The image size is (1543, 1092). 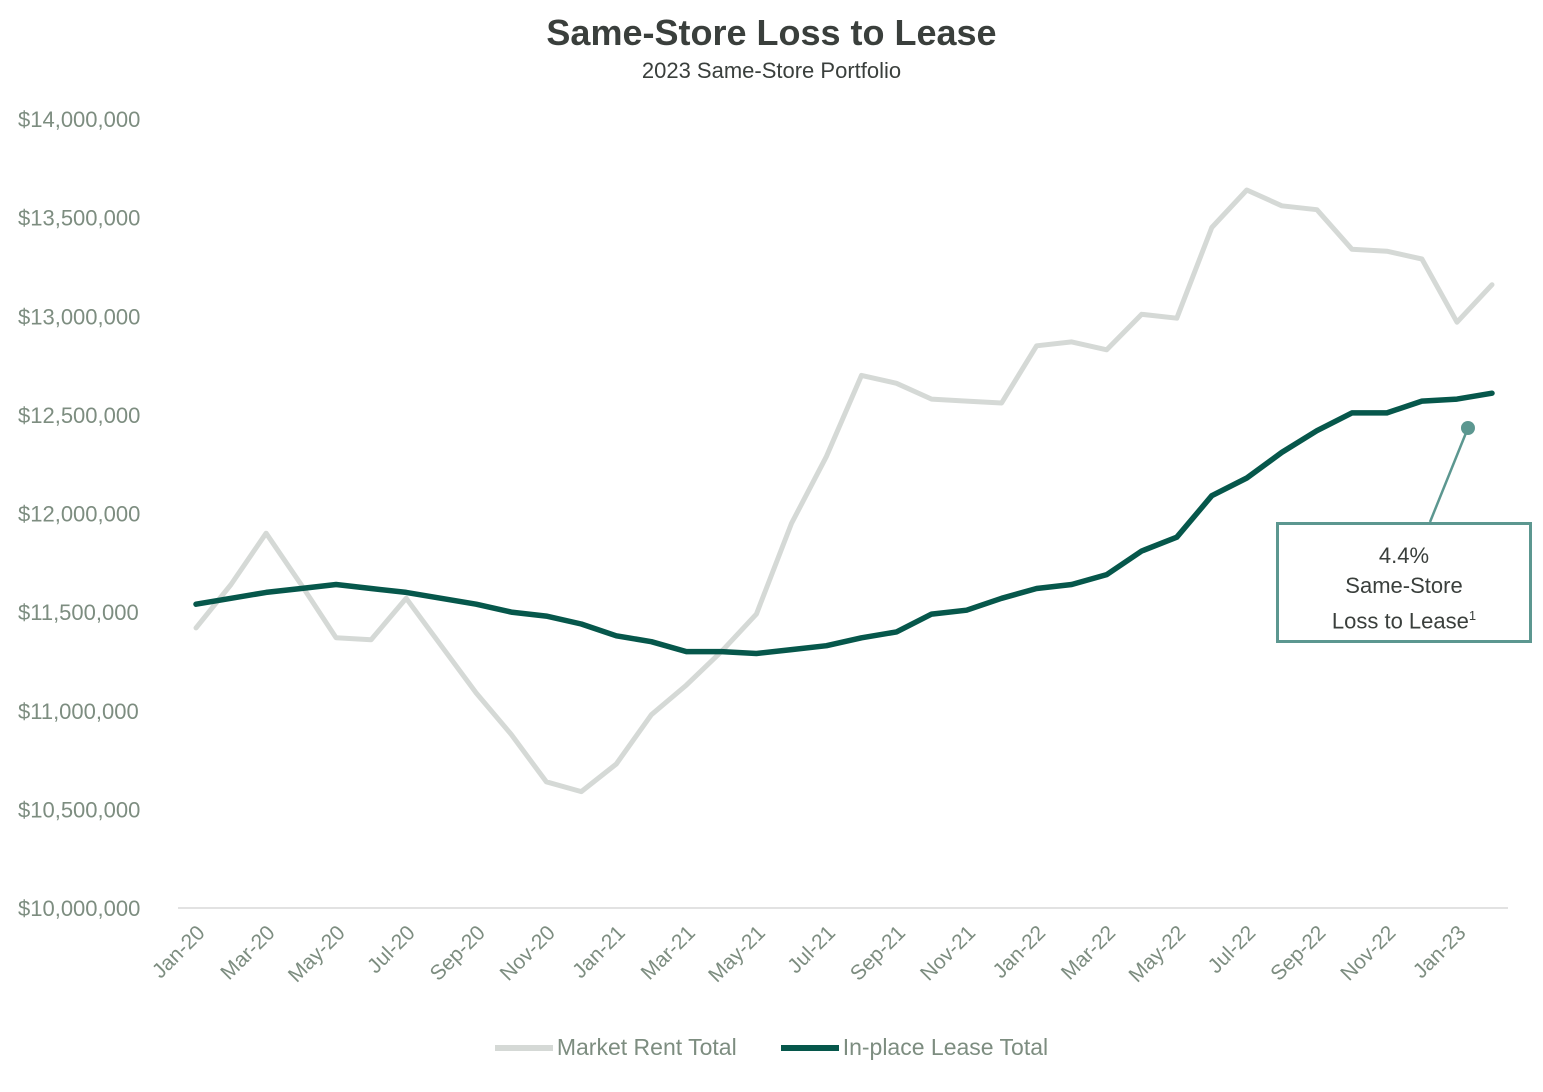 What do you see at coordinates (247, 952) in the screenshot?
I see `x-tick-label: Mar-20` at bounding box center [247, 952].